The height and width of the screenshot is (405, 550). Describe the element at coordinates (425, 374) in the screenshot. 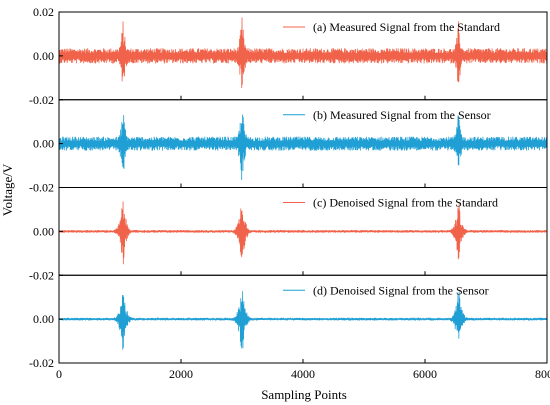

I see `x-tick-label: 6000` at that location.